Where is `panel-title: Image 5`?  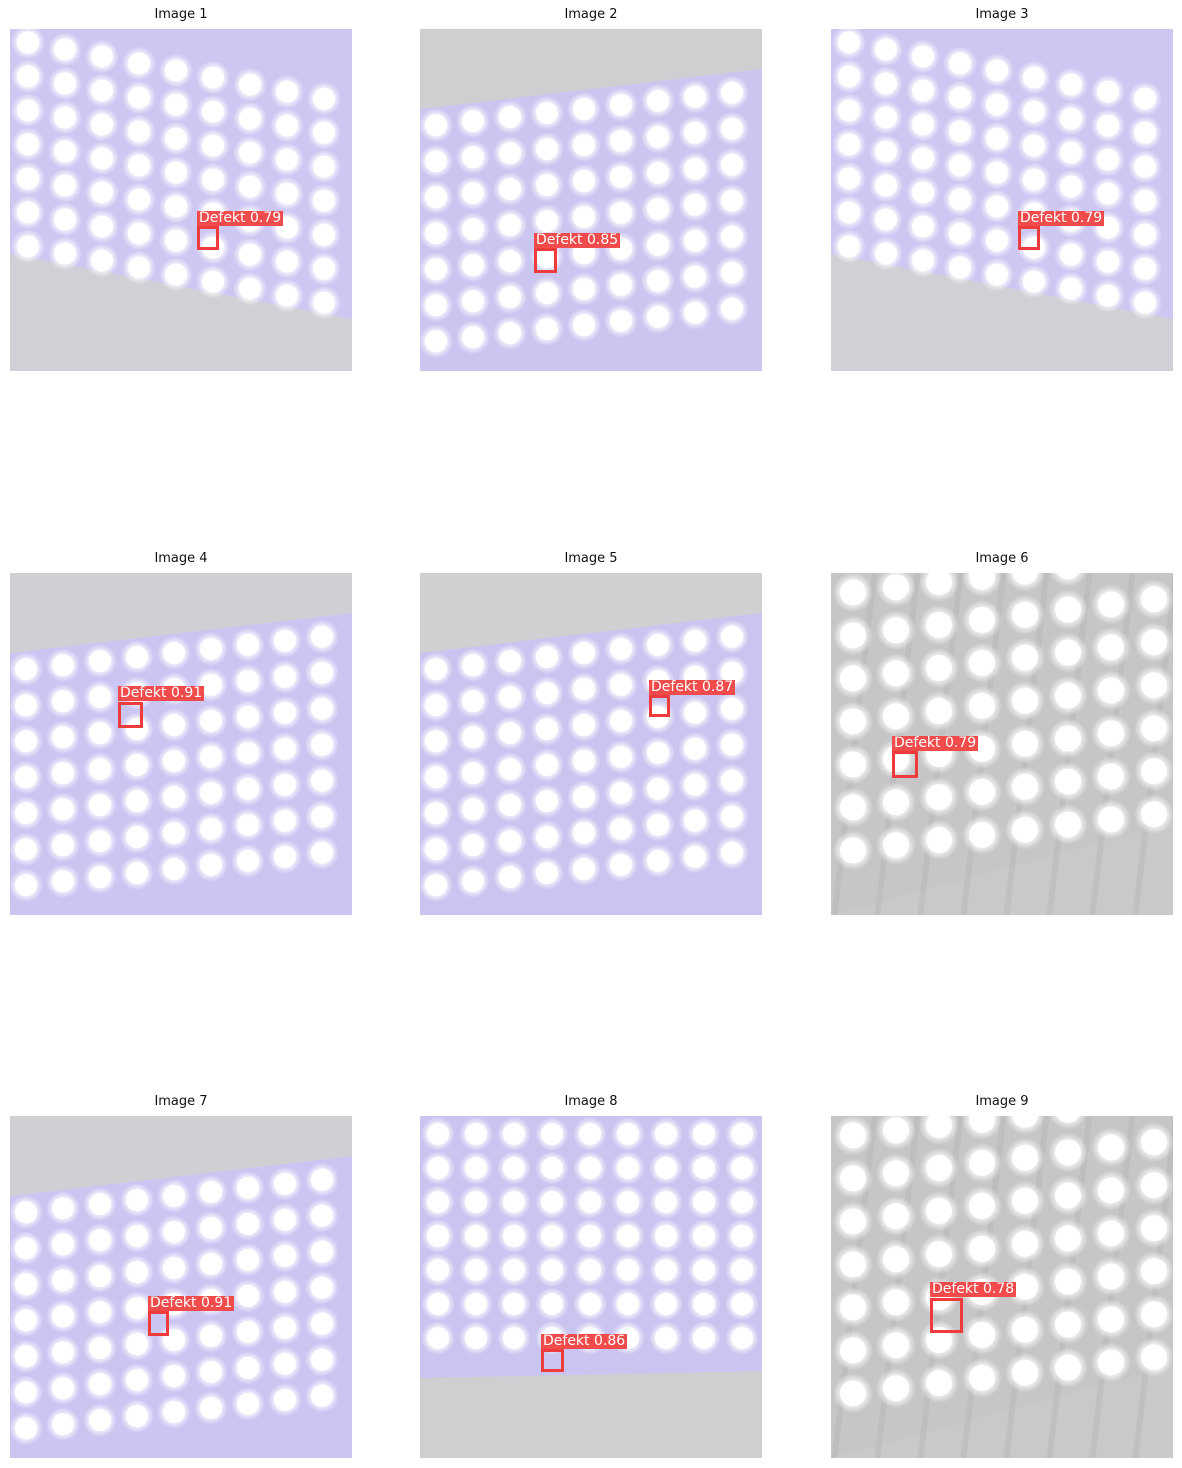 panel-title: Image 5 is located at coordinates (591, 558).